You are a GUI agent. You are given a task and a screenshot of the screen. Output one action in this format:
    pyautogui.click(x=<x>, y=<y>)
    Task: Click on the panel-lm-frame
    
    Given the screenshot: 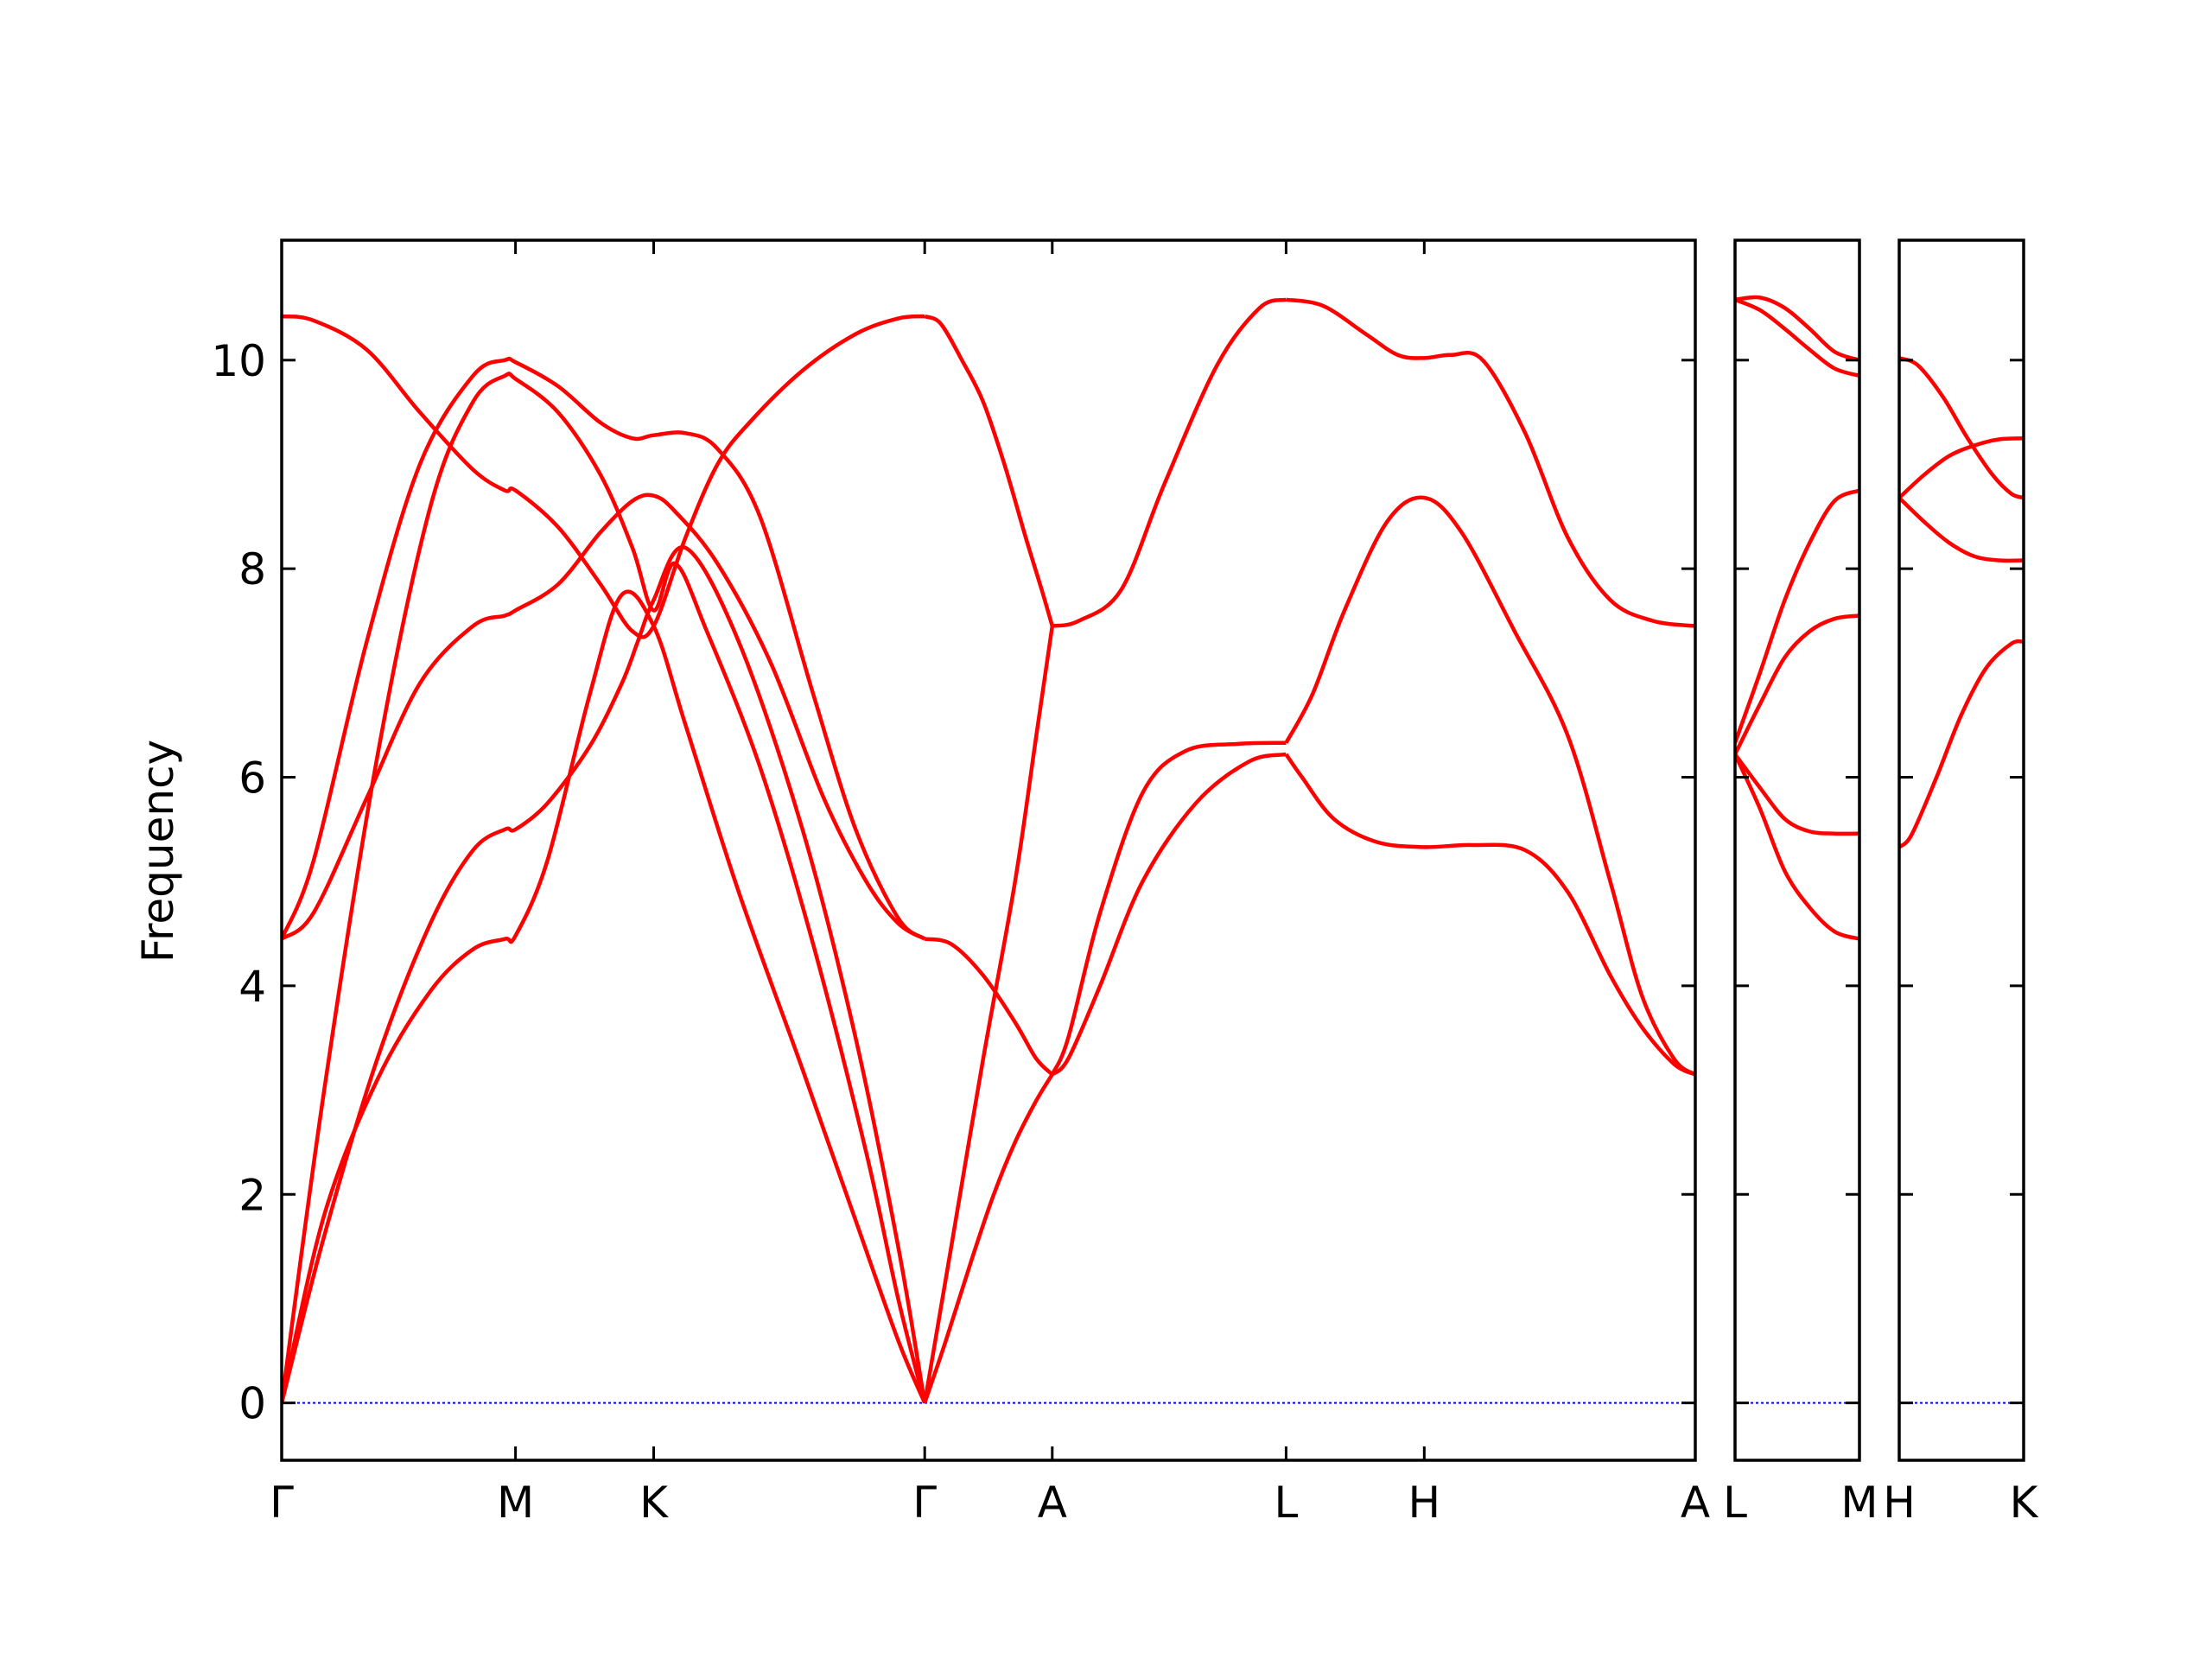 What is the action you would take?
    pyautogui.click(x=1797, y=850)
    